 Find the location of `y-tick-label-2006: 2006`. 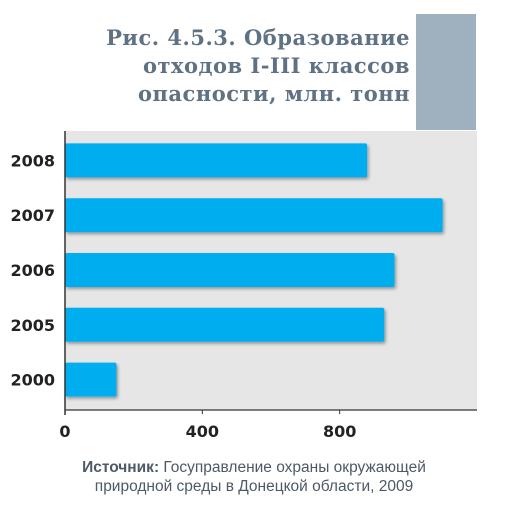

y-tick-label-2006: 2006 is located at coordinates (32, 270).